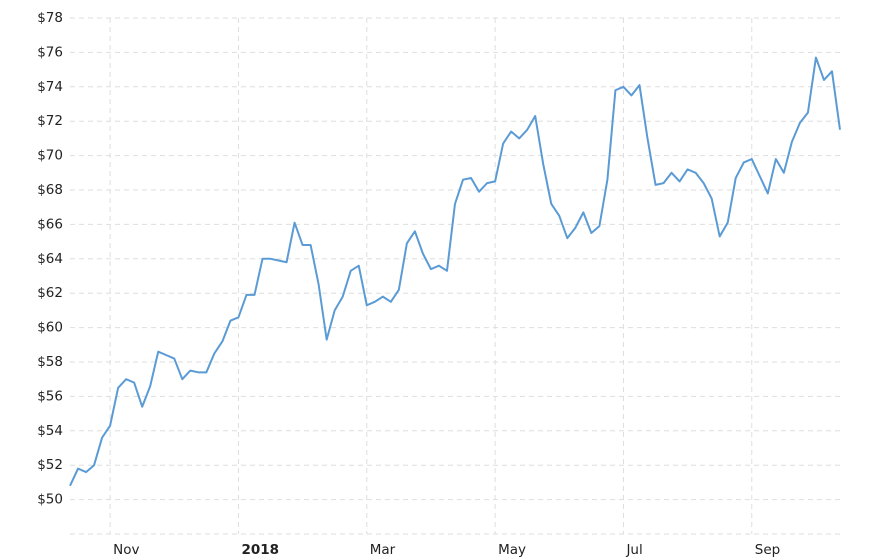 The image size is (888, 560). Describe the element at coordinates (50, 121) in the screenshot. I see `y-tick-label: $72` at that location.